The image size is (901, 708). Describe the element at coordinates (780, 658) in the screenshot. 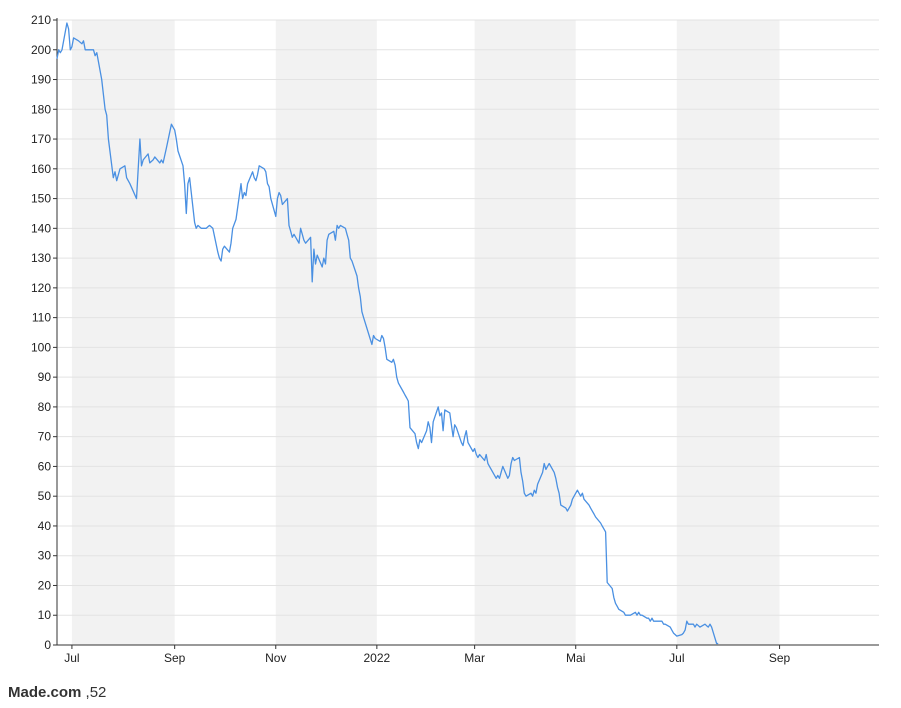

I see `x-tick-label-7: Sep` at that location.